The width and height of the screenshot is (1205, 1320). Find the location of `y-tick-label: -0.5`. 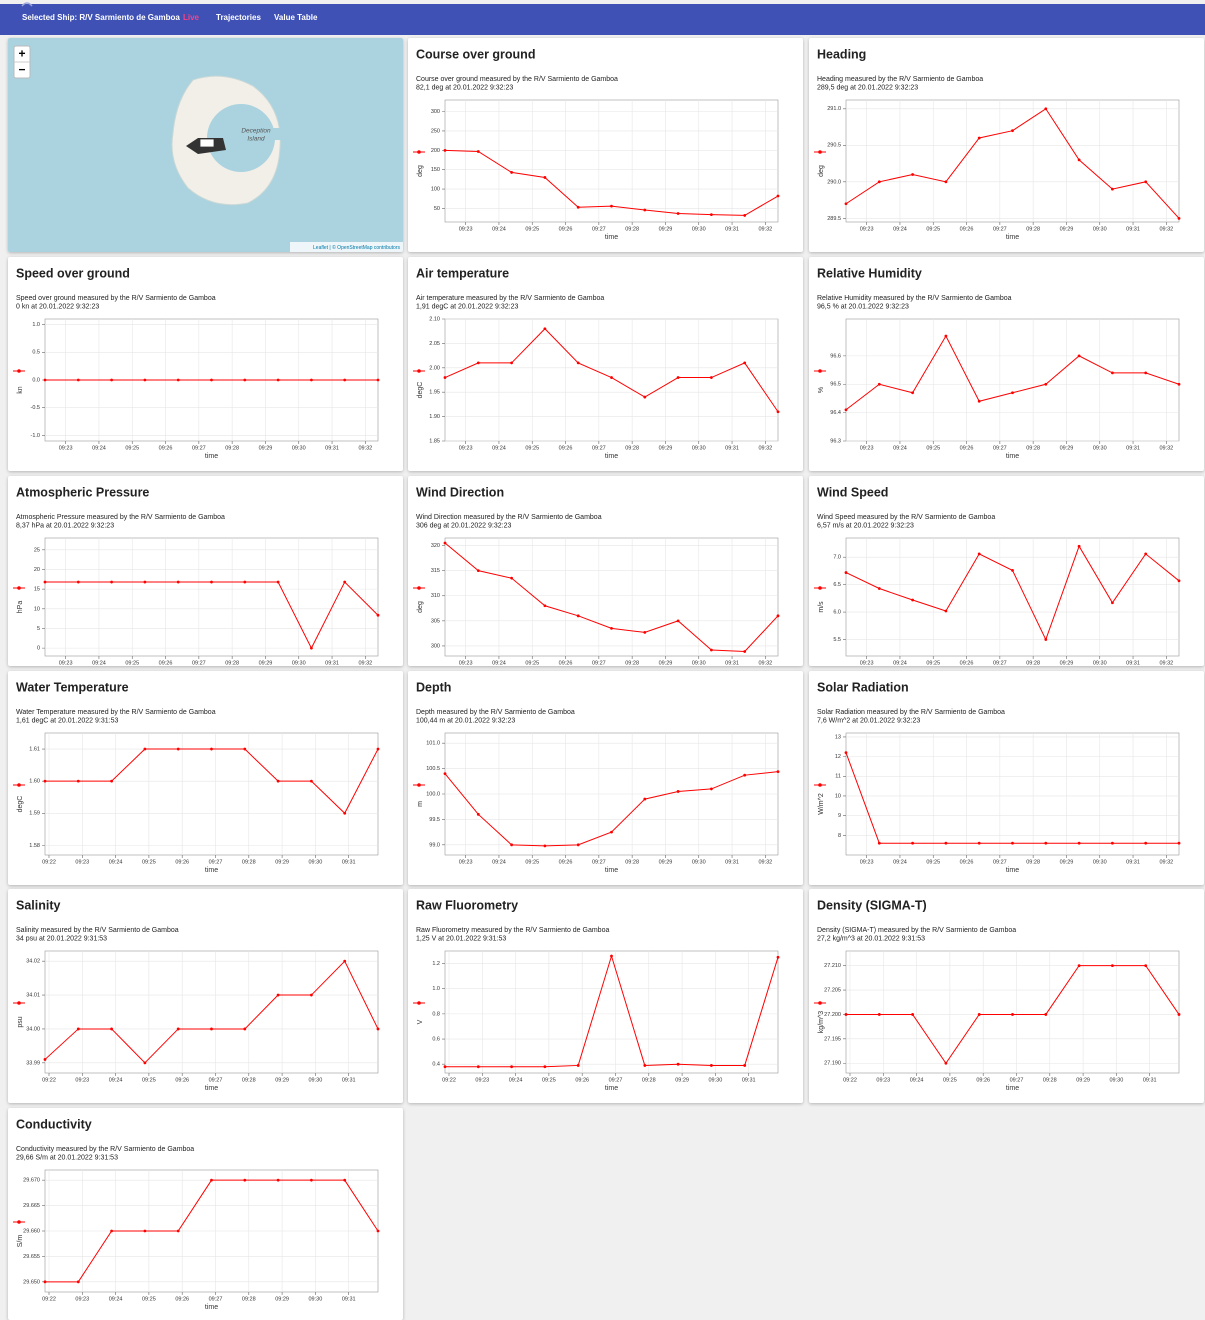

y-tick-label: -0.5 is located at coordinates (35, 408).